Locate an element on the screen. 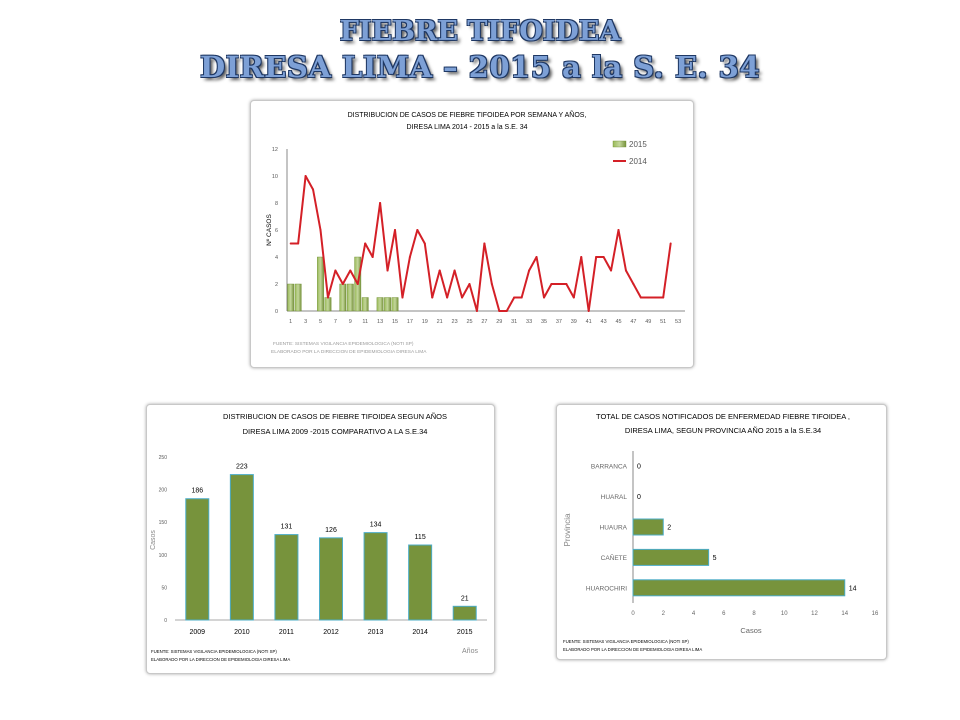 This screenshot has height=720, width=960. bar-year-2011 is located at coordinates (286, 577).